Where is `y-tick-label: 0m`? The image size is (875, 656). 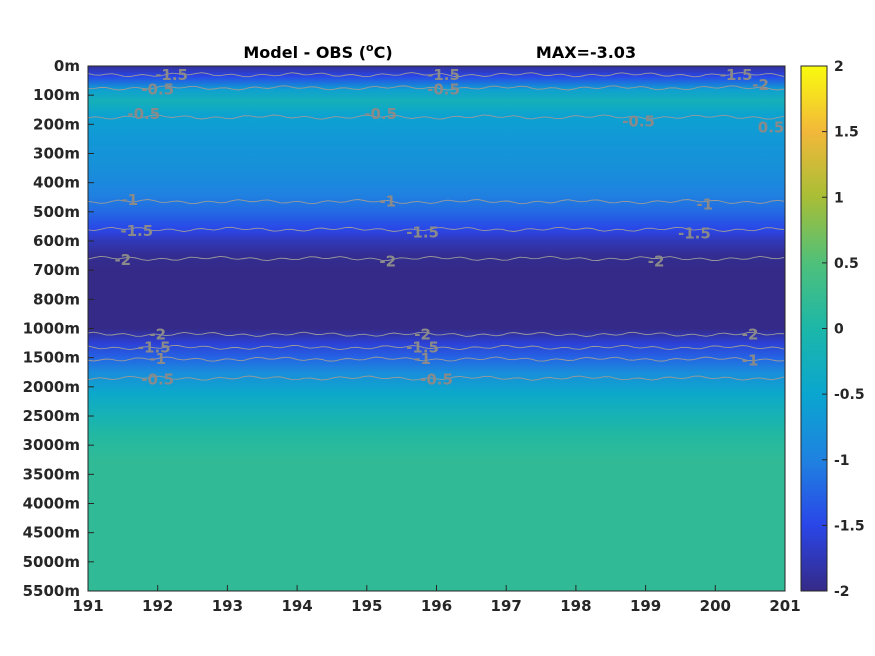 y-tick-label: 0m is located at coordinates (67, 66).